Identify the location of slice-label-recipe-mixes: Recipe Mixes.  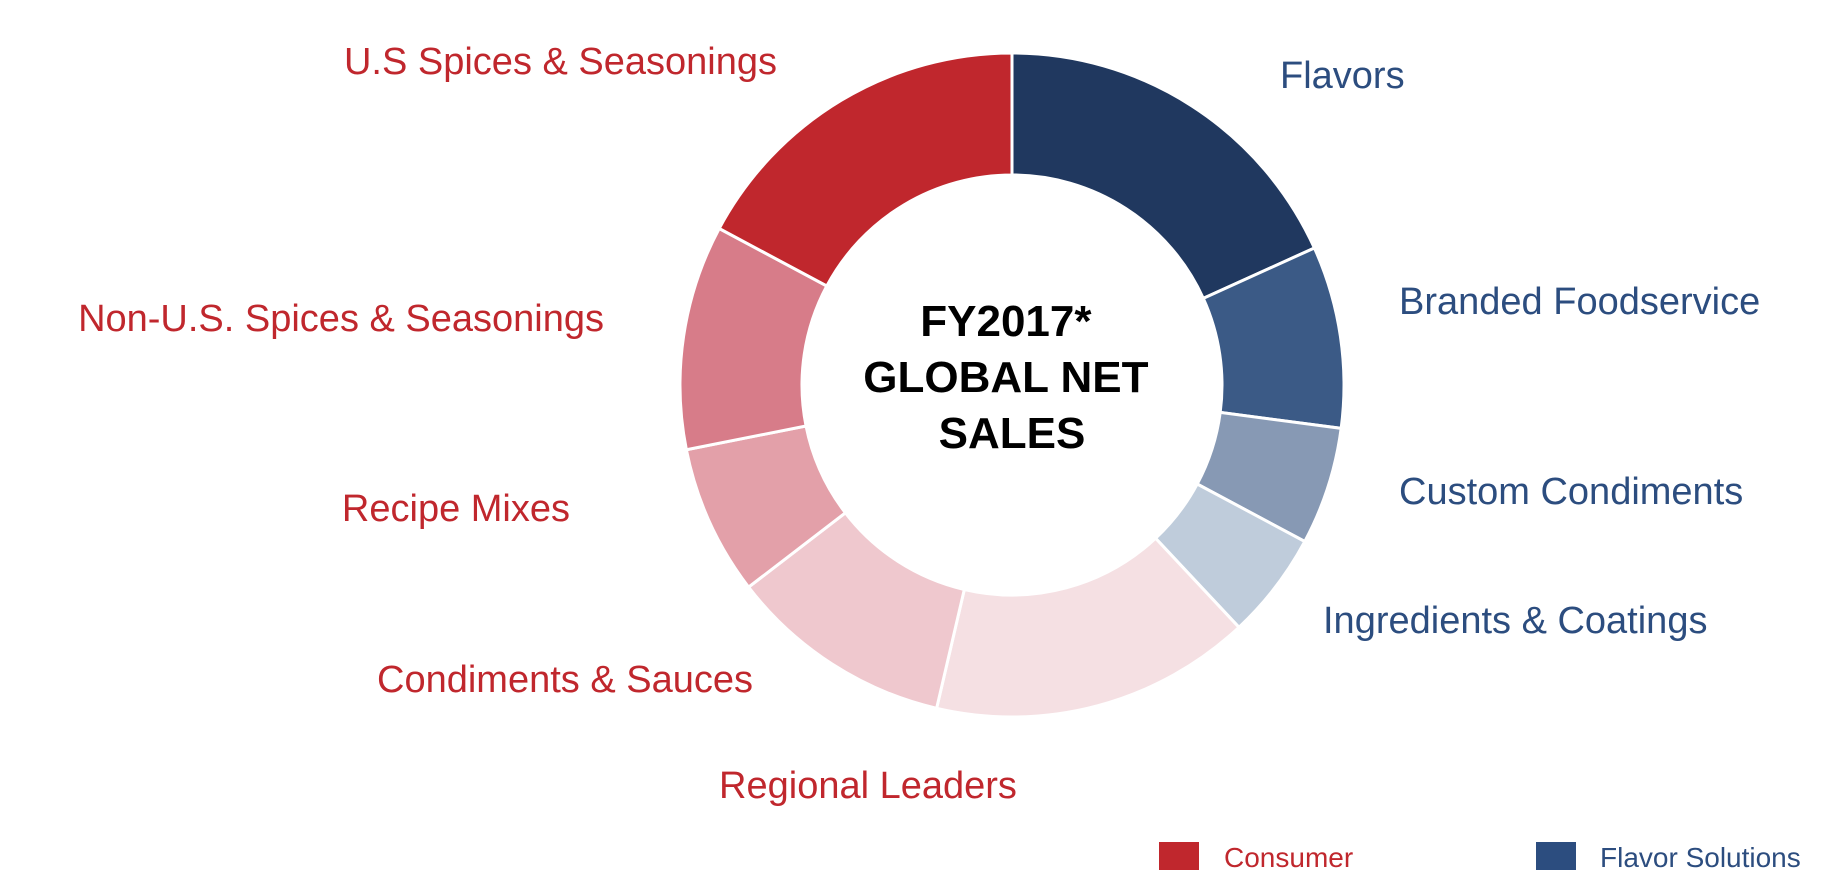
(456, 509).